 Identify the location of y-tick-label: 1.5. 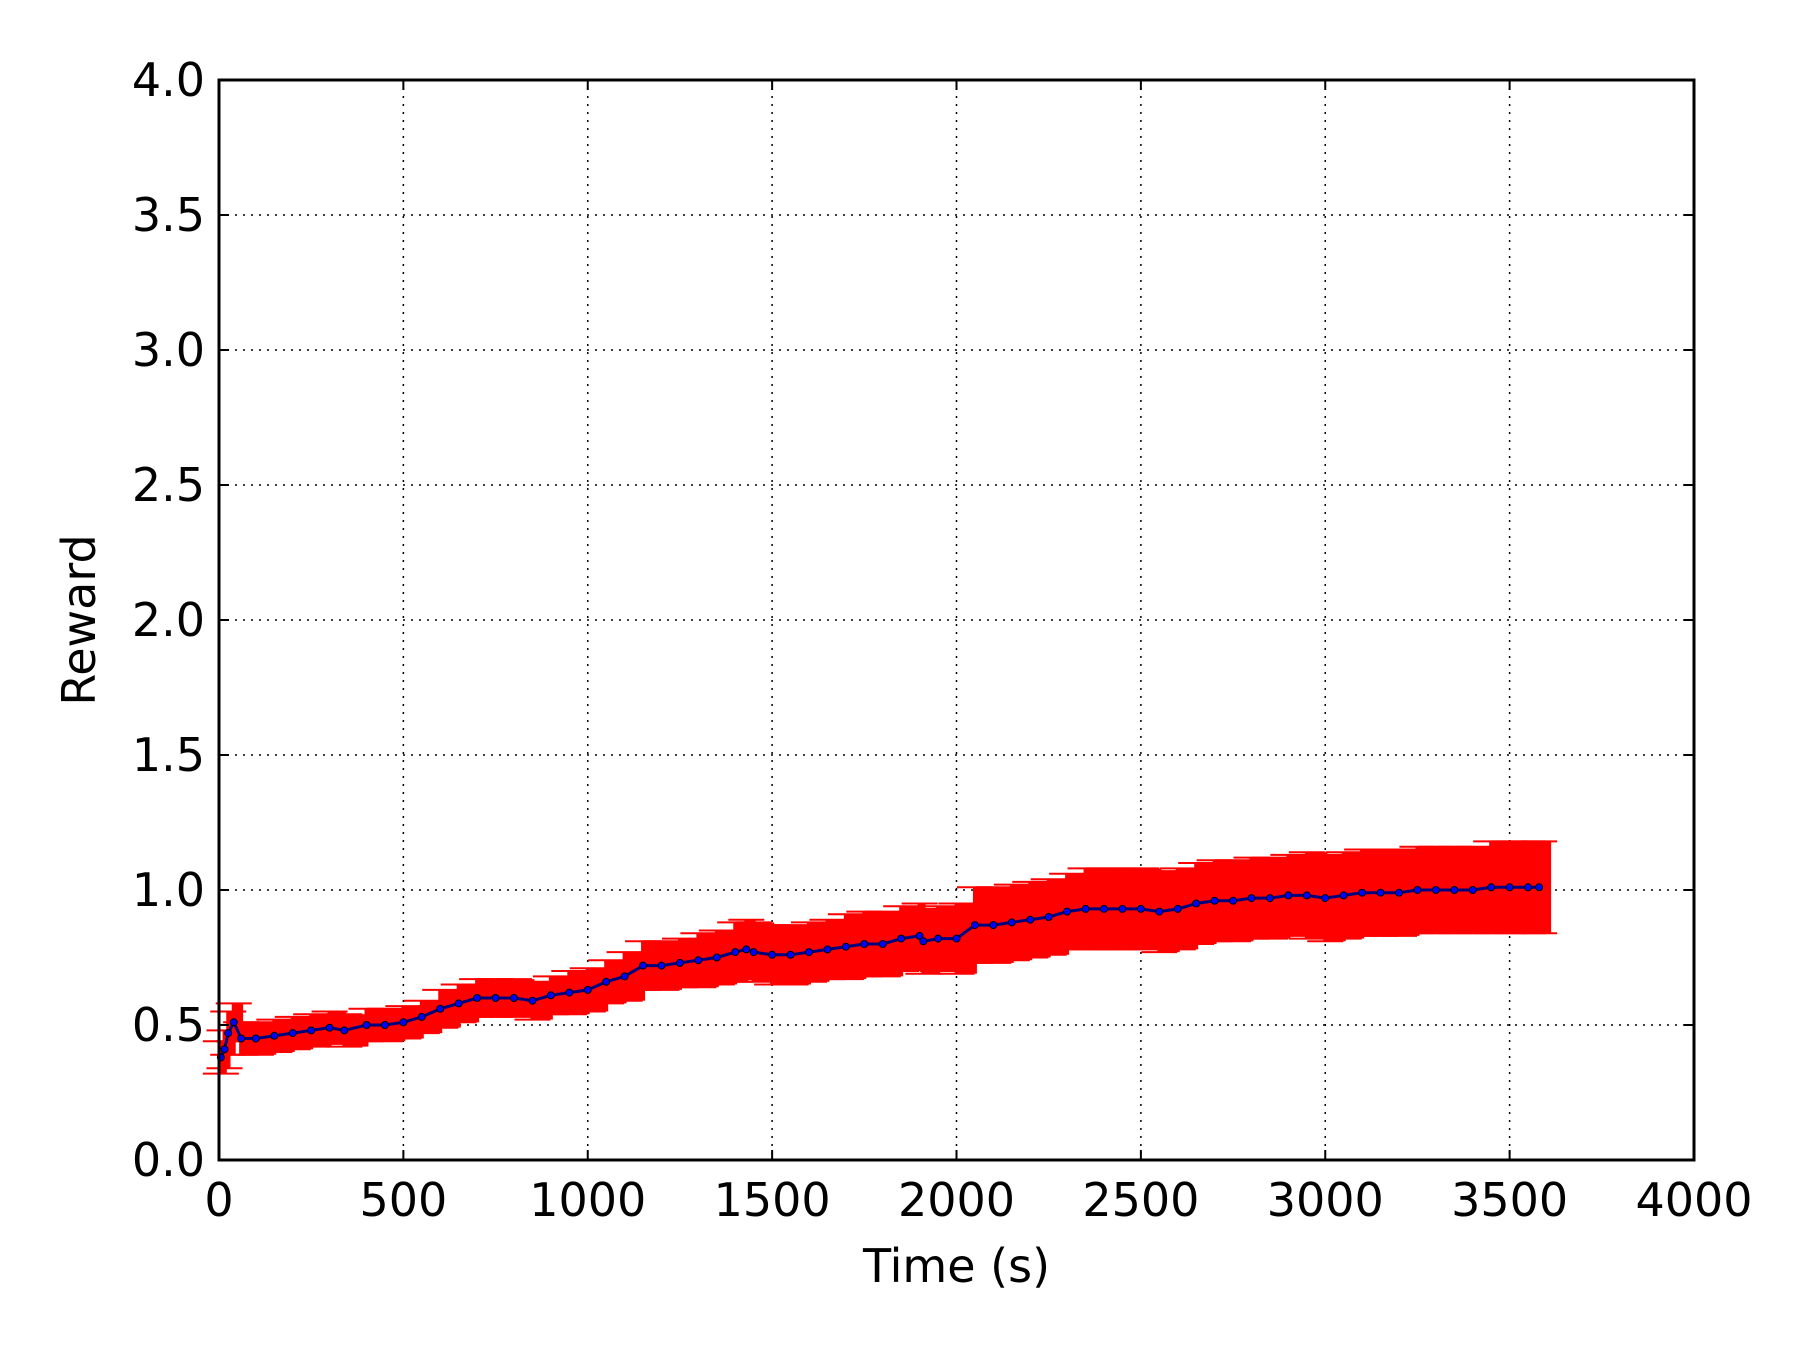
(168, 755).